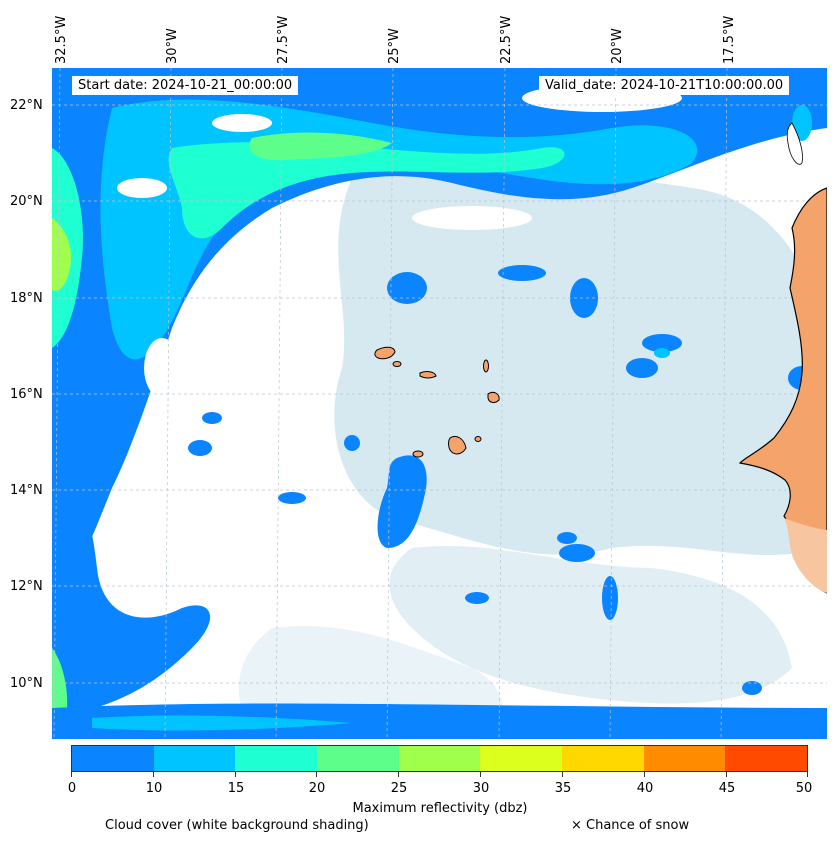  What do you see at coordinates (729, 39) in the screenshot?
I see `lon-label: 17.5°W` at bounding box center [729, 39].